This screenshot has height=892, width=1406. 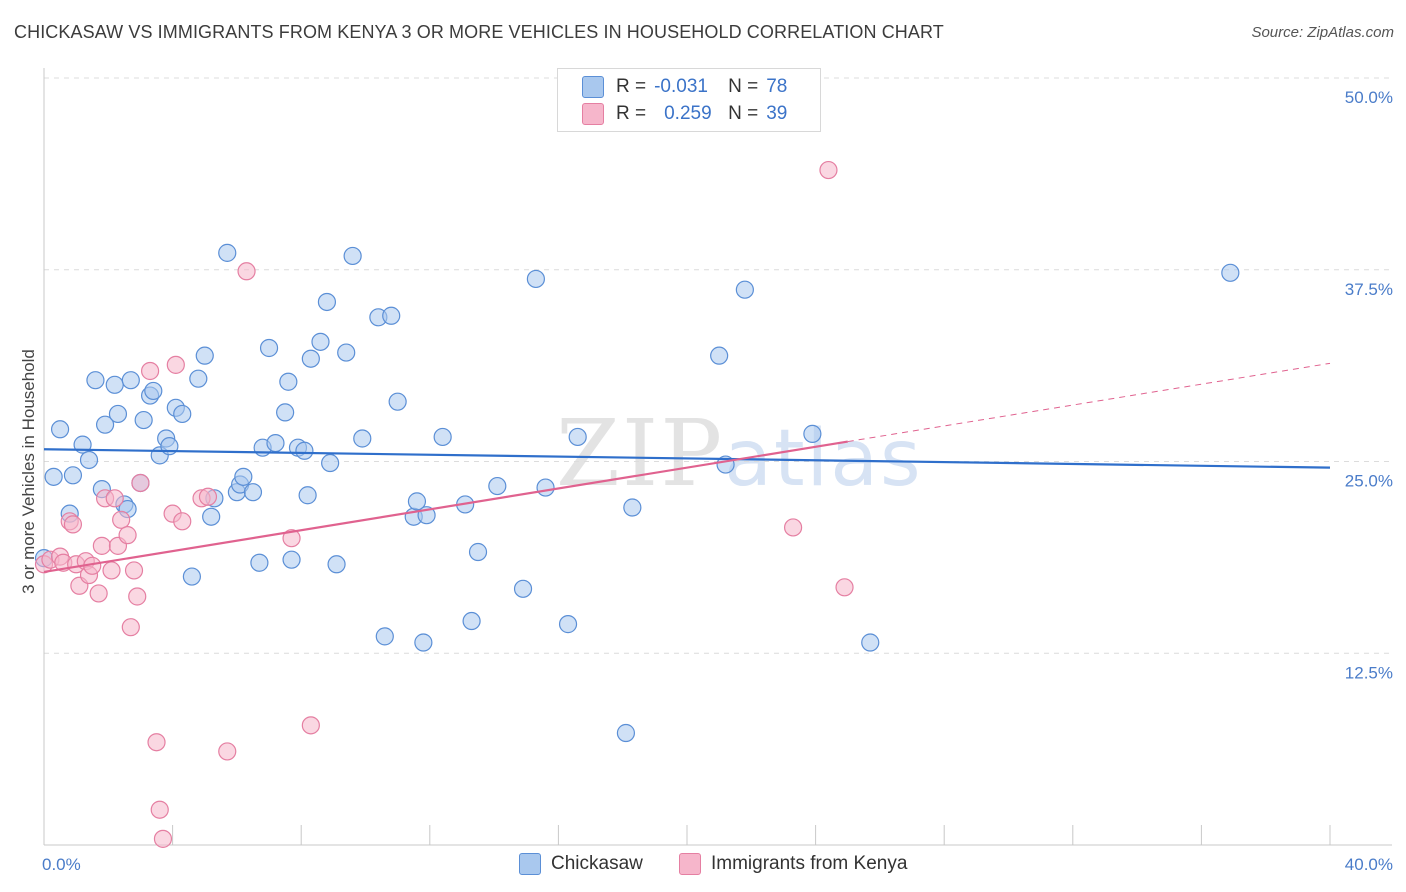 I want to click on legend-swatch-kenya, so click(x=593, y=114).